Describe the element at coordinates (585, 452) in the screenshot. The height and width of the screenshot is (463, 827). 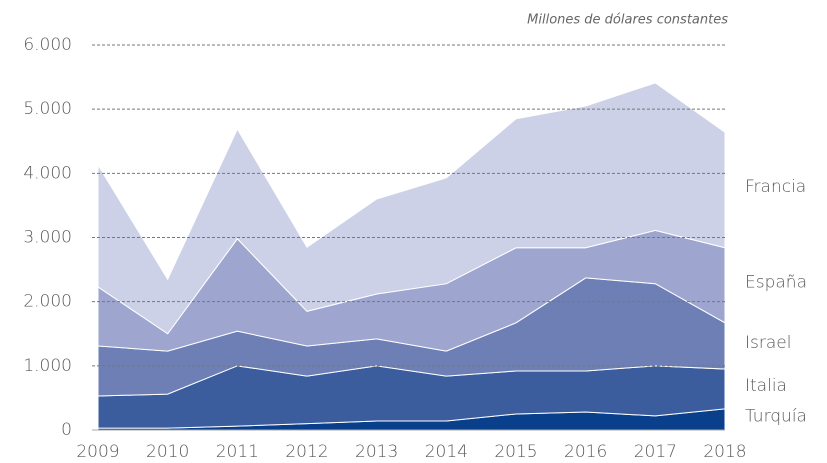
I see `x-tick-label: 2016` at that location.